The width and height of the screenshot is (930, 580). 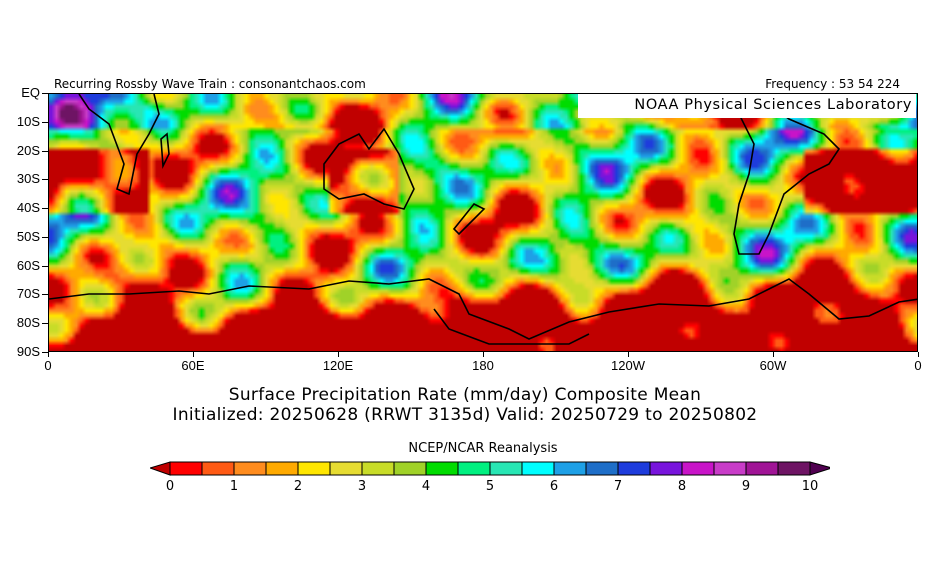 I want to click on lon-label: 60E, so click(x=193, y=365).